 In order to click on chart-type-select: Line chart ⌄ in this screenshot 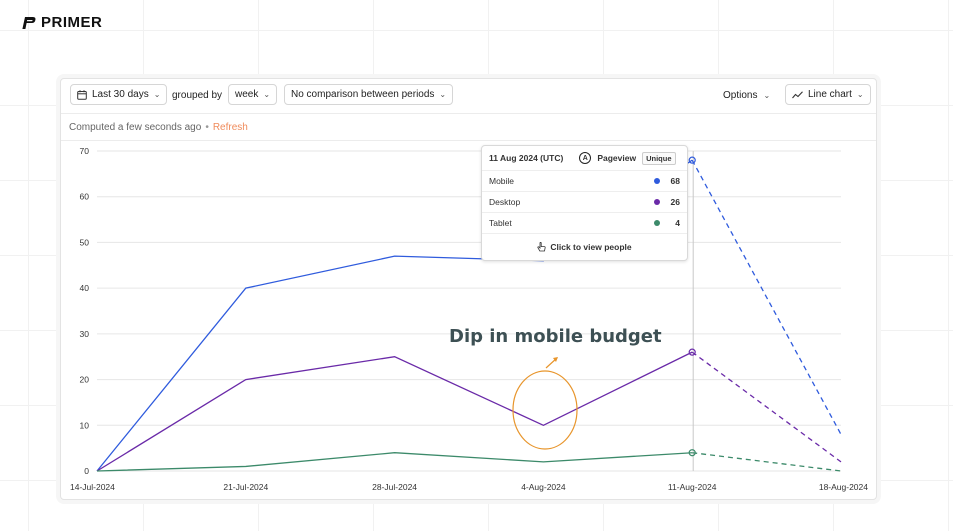, I will do `click(828, 94)`.